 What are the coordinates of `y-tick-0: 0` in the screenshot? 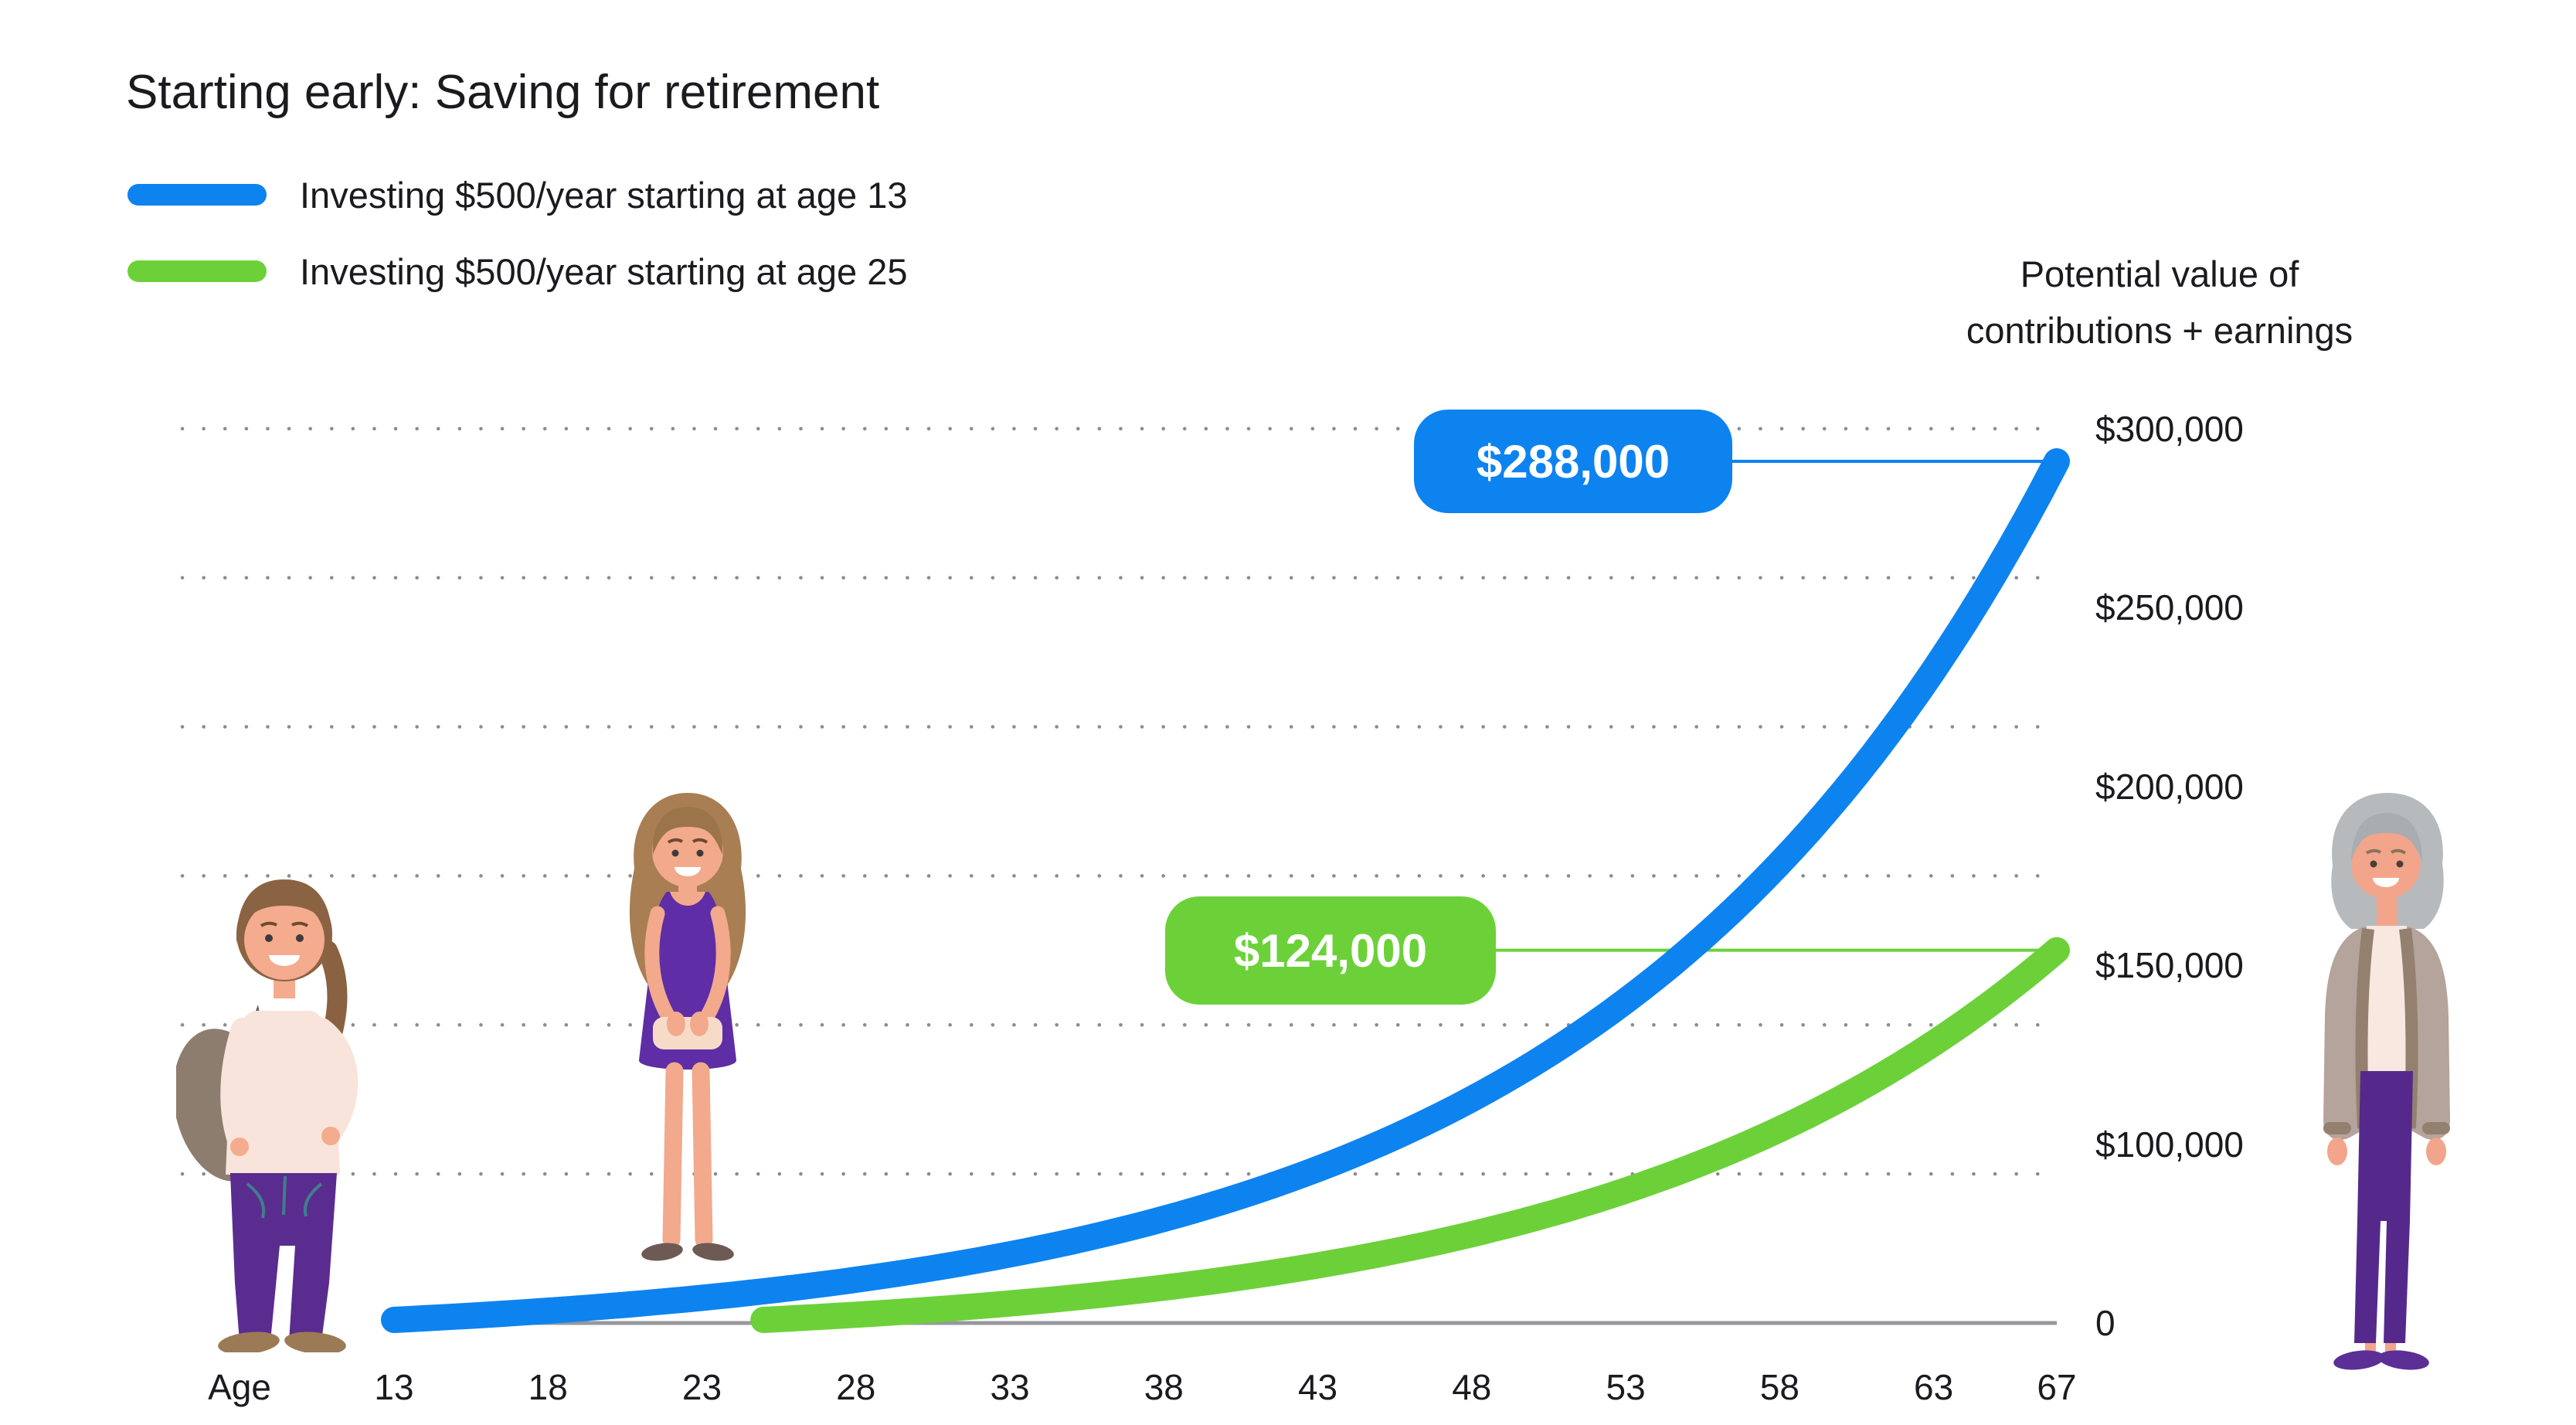 It's located at (2105, 1323).